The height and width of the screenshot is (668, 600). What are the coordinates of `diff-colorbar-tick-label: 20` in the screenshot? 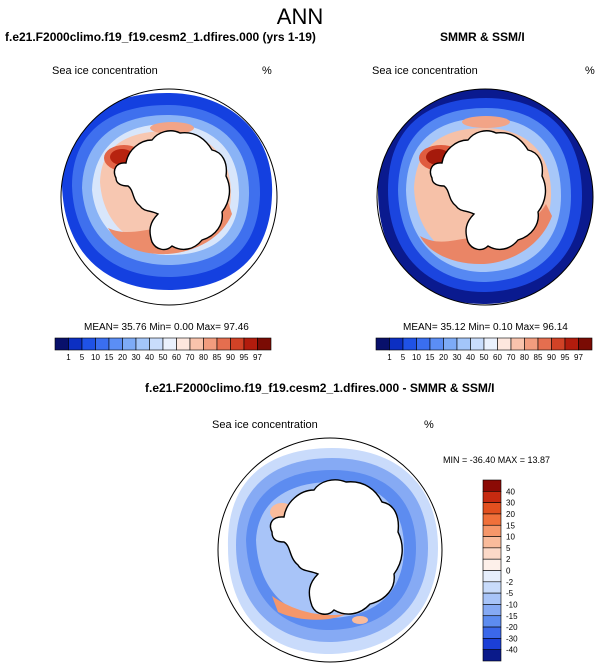 It's located at (510, 514).